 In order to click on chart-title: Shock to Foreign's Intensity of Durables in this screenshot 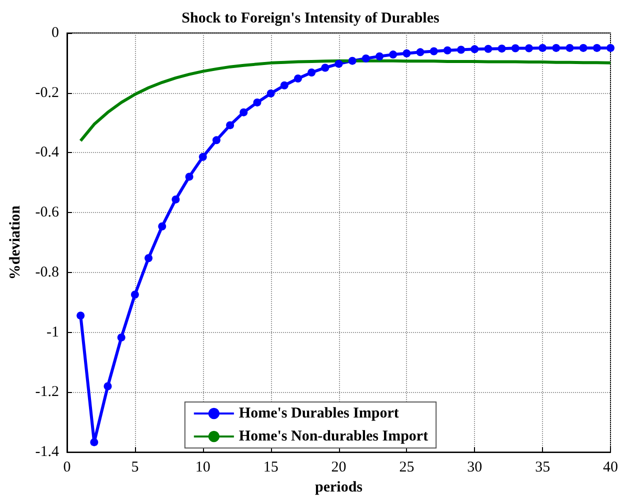, I will do `click(311, 18)`.